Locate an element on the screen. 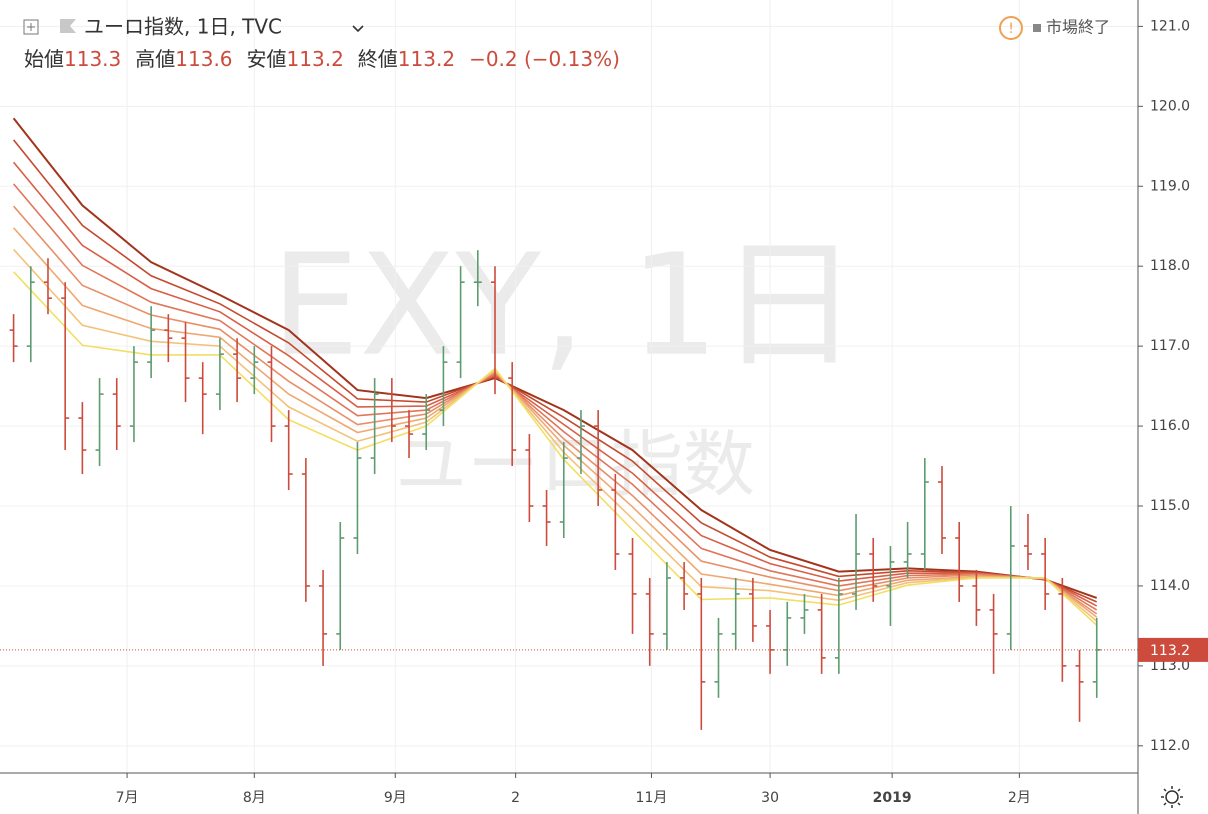  x-tick-label: 2月 is located at coordinates (1019, 798).